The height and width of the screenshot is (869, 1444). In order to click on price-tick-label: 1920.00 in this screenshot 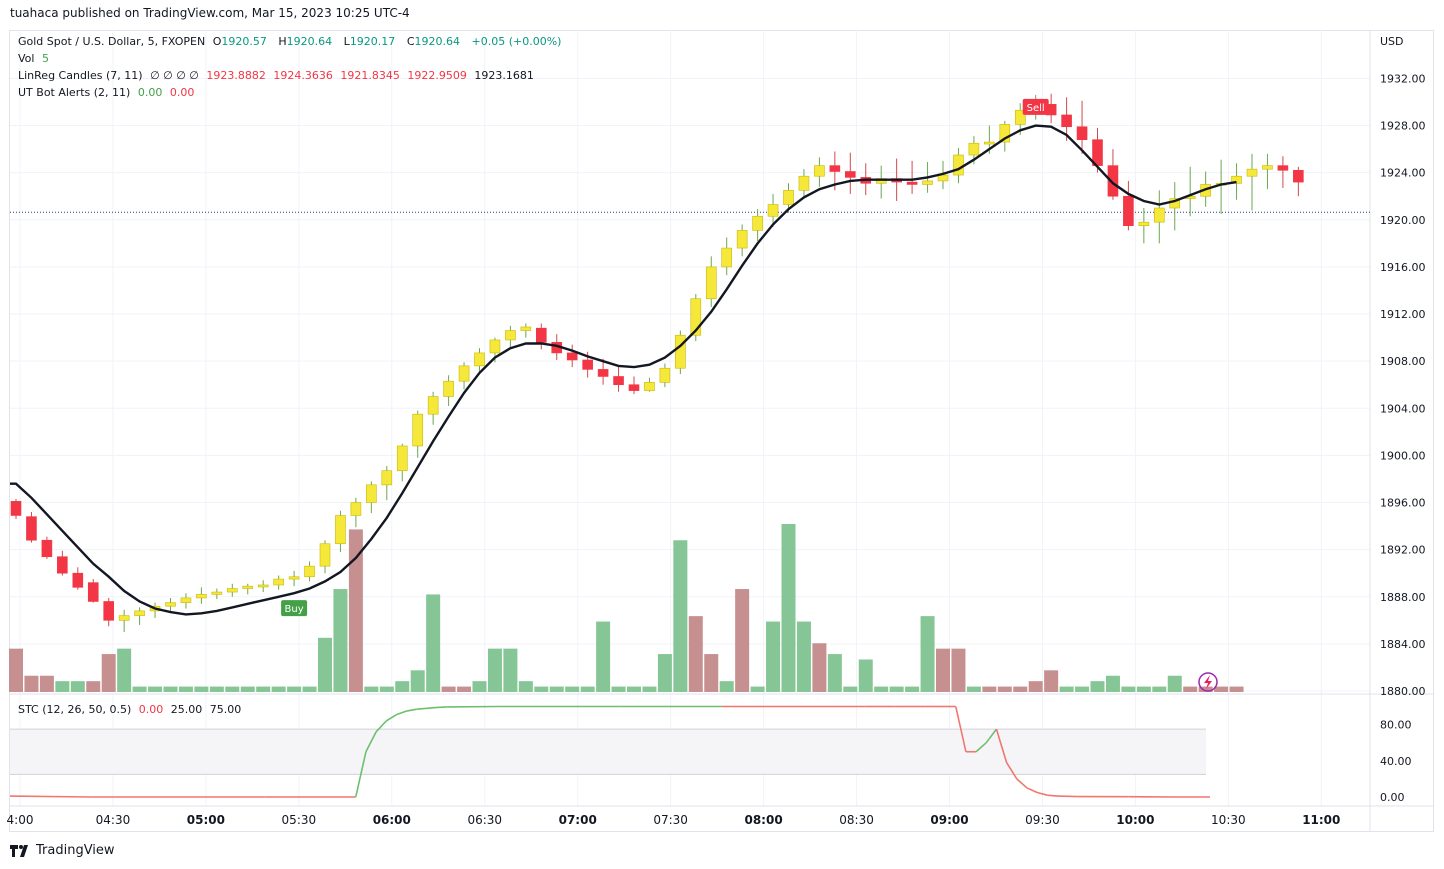, I will do `click(1403, 220)`.